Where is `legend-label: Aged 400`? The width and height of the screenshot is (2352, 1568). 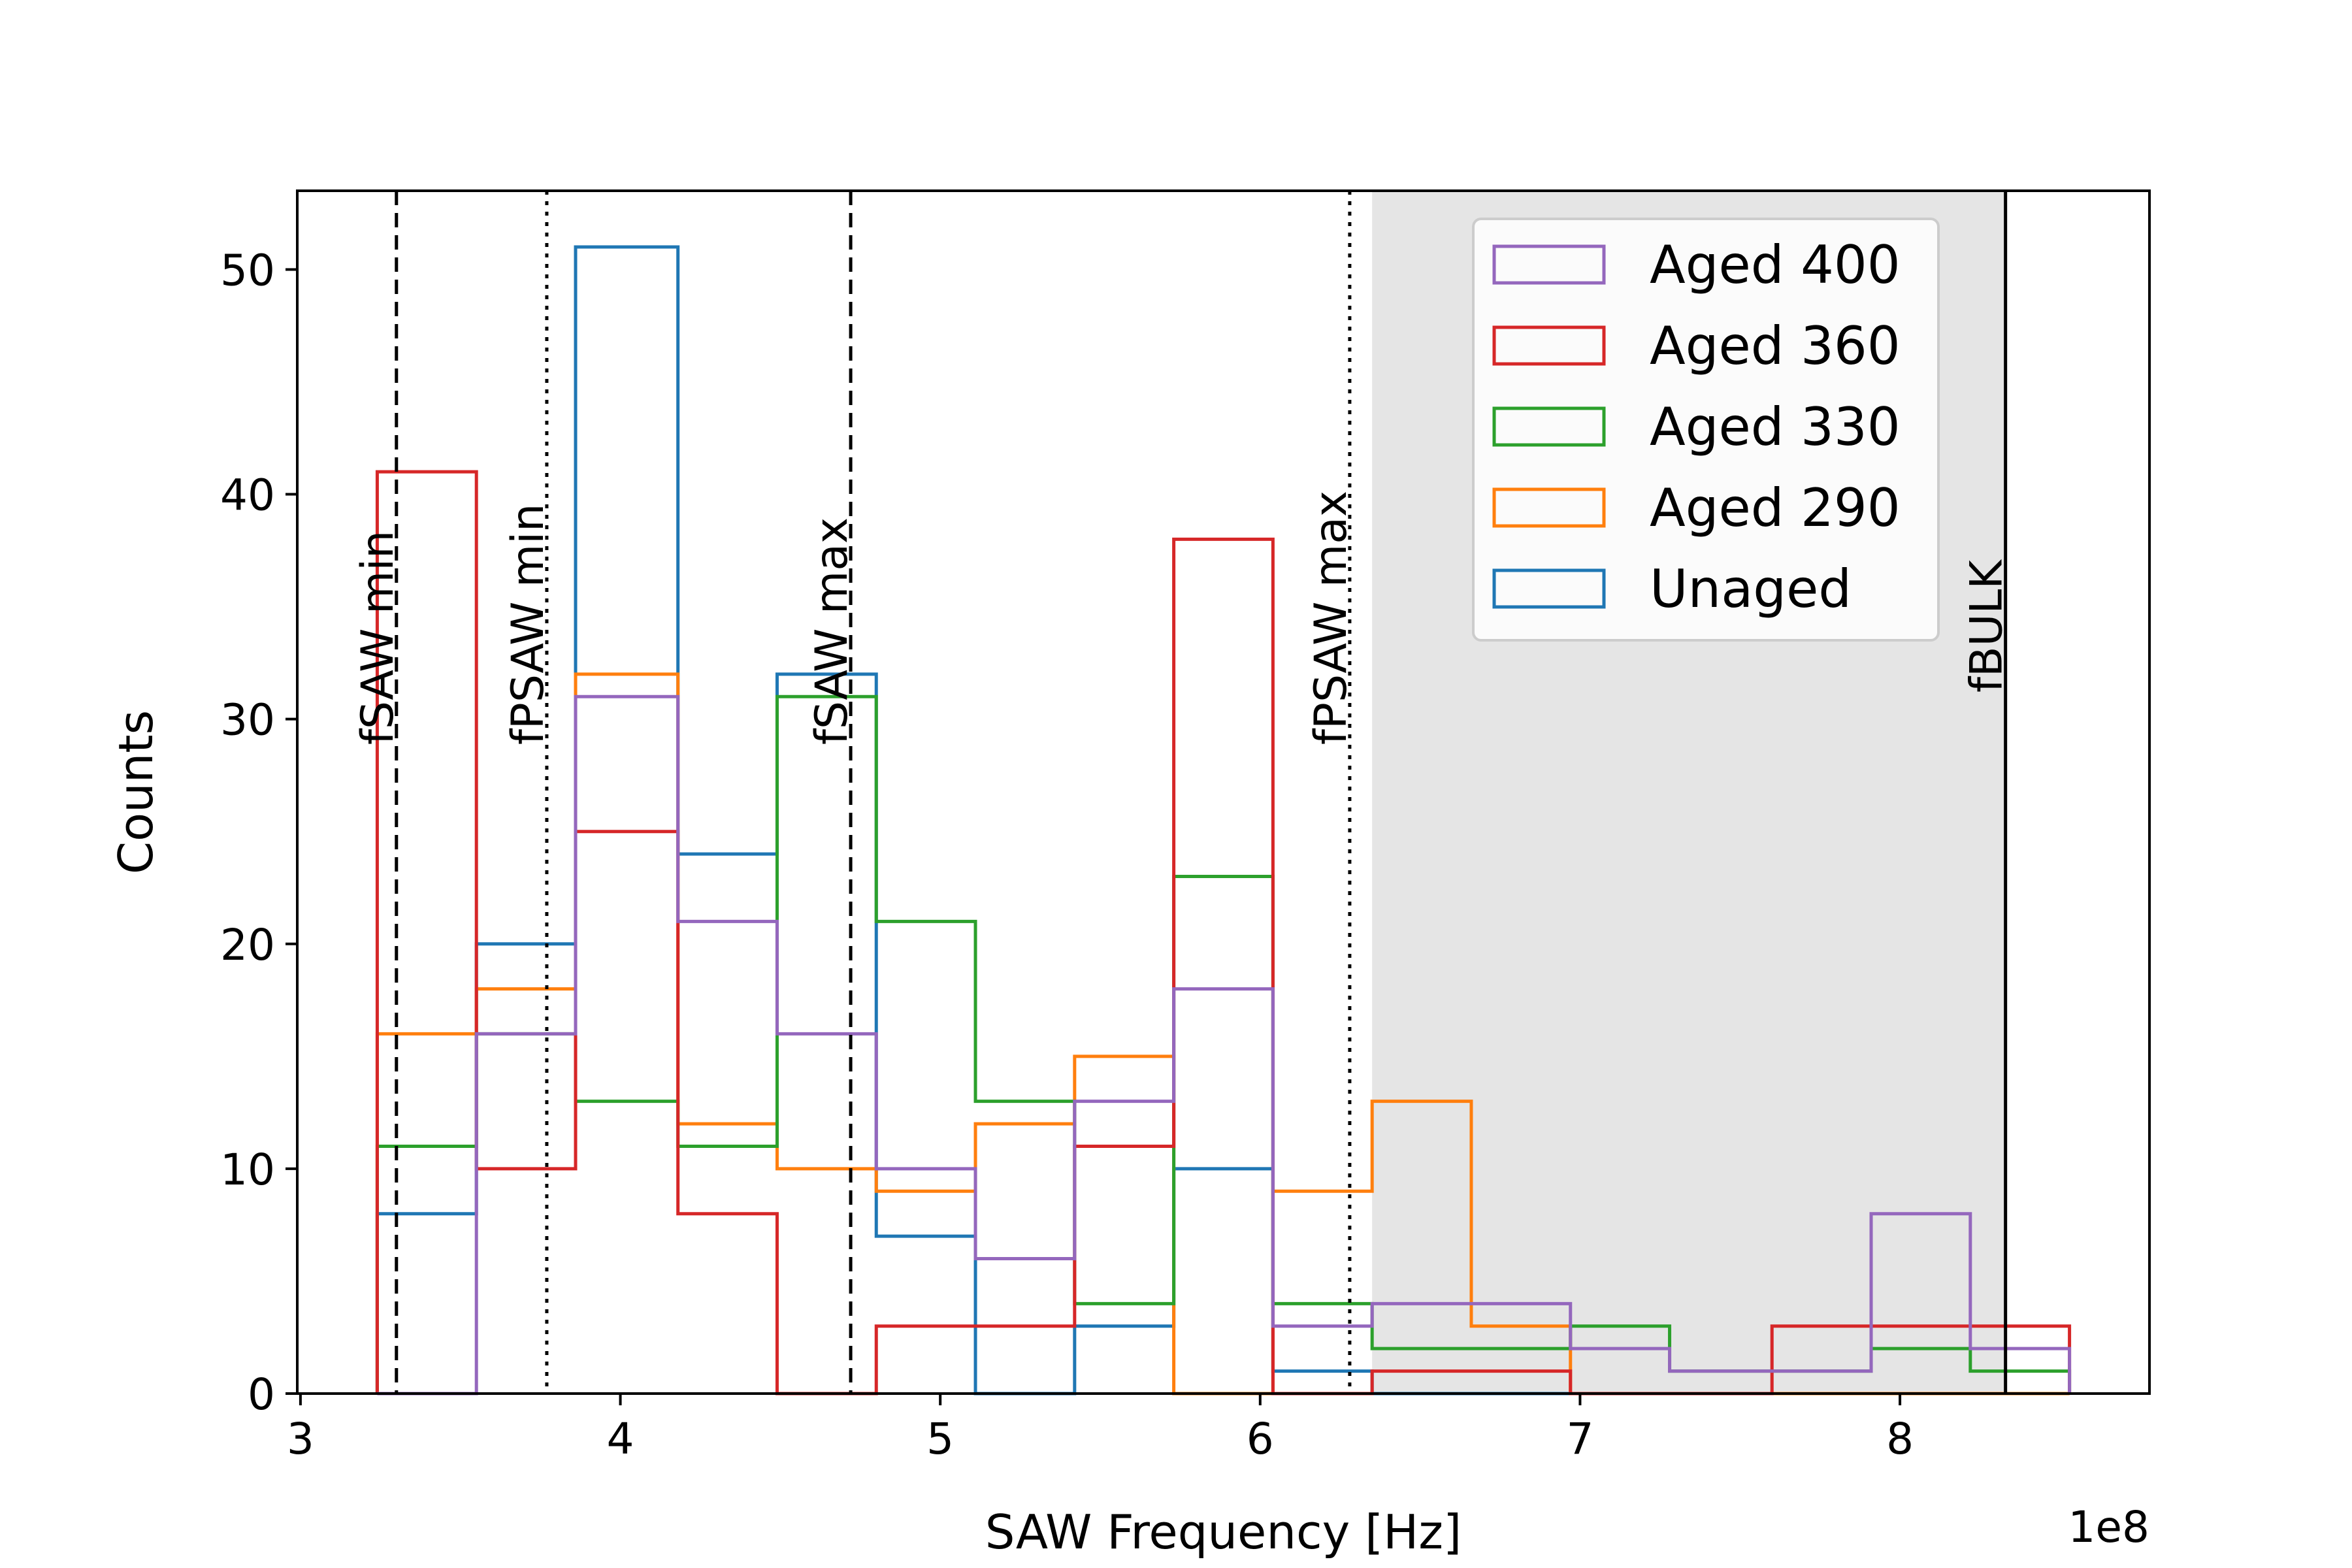 legend-label: Aged 400 is located at coordinates (1775, 265).